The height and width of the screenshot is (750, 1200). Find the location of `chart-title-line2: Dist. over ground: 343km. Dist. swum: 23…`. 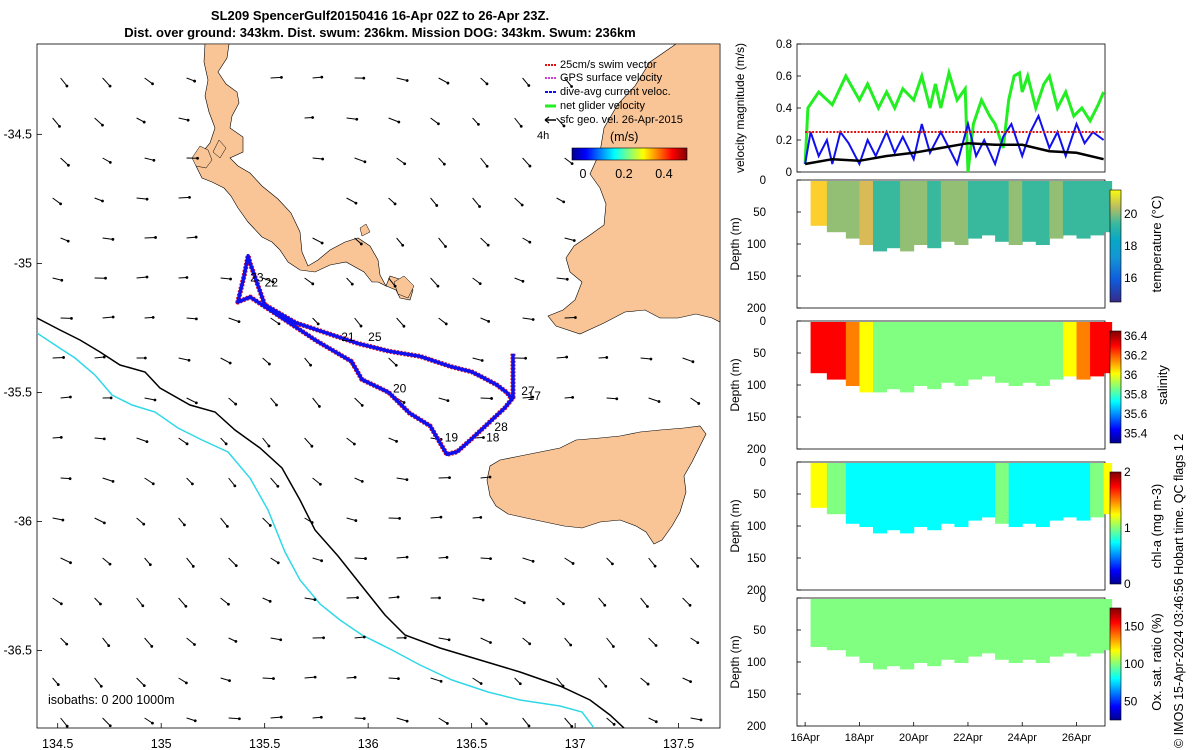

chart-title-line2: Dist. over ground: 343km. Dist. swum: 23… is located at coordinates (380, 32).